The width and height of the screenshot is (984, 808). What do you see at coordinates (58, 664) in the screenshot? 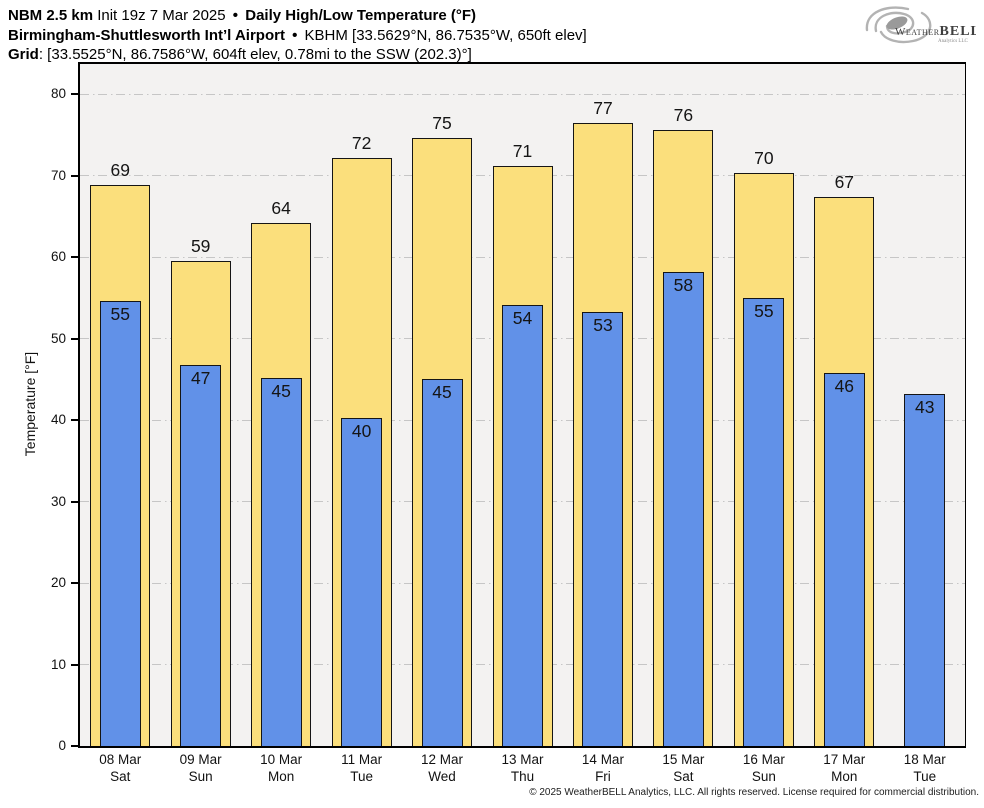
I see `y-tick-label: 10` at bounding box center [58, 664].